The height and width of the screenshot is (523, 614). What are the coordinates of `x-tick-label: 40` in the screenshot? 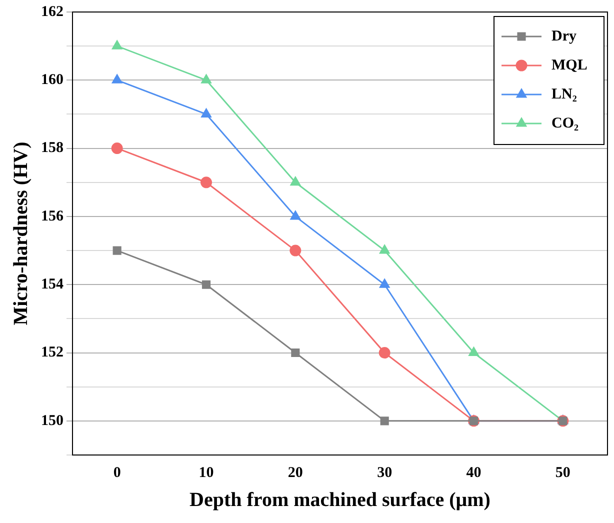 It's located at (474, 472).